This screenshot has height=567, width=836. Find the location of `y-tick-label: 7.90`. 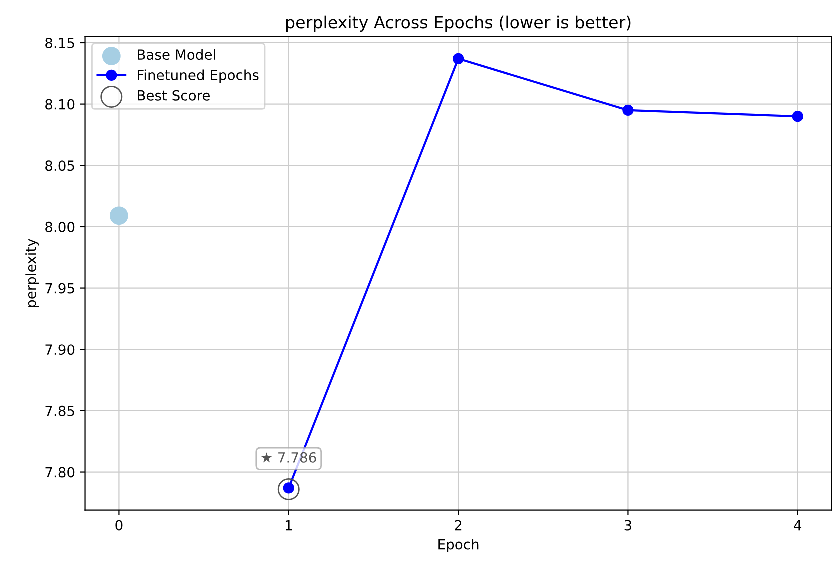

y-tick-label: 7.90 is located at coordinates (60, 350).